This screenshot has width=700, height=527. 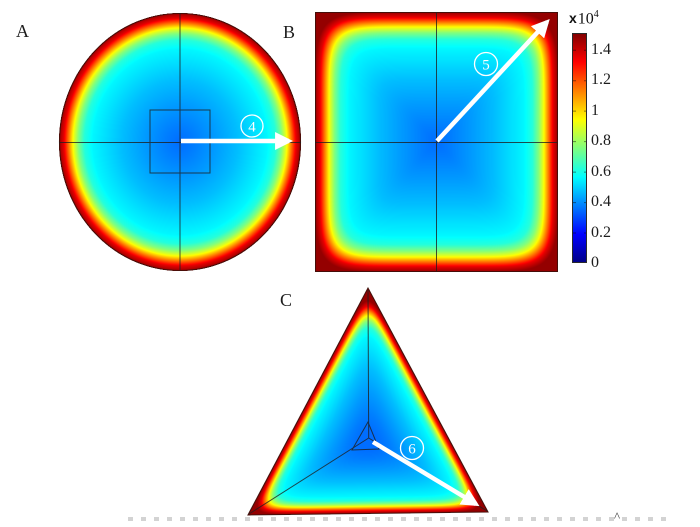 What do you see at coordinates (579, 148) in the screenshot?
I see `colorbar` at bounding box center [579, 148].